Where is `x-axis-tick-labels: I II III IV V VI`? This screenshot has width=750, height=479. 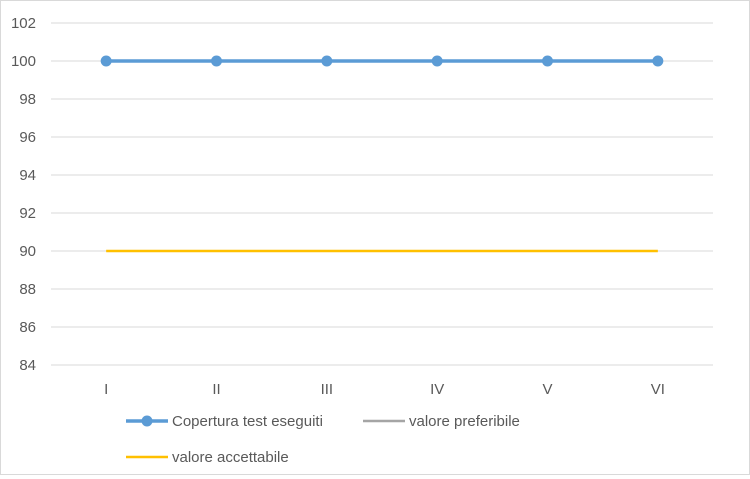 x-axis-tick-labels: I II III IV V VI is located at coordinates (384, 389).